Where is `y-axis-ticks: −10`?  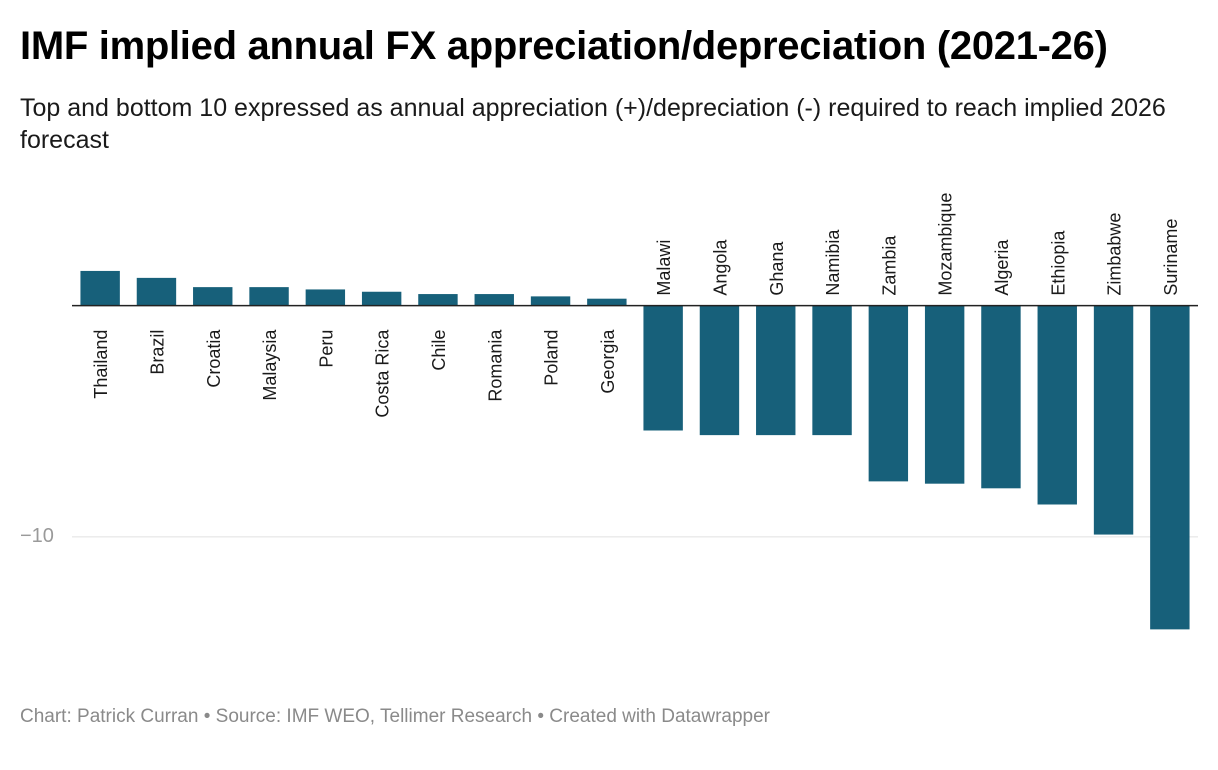 y-axis-ticks: −10 is located at coordinates (37, 536).